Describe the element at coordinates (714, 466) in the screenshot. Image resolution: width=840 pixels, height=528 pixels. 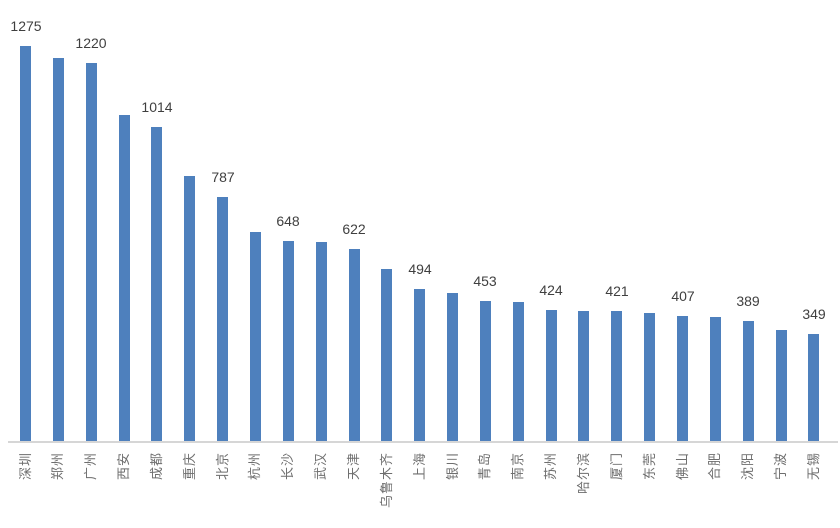
I see `x-axis-label-text: 合肥` at that location.